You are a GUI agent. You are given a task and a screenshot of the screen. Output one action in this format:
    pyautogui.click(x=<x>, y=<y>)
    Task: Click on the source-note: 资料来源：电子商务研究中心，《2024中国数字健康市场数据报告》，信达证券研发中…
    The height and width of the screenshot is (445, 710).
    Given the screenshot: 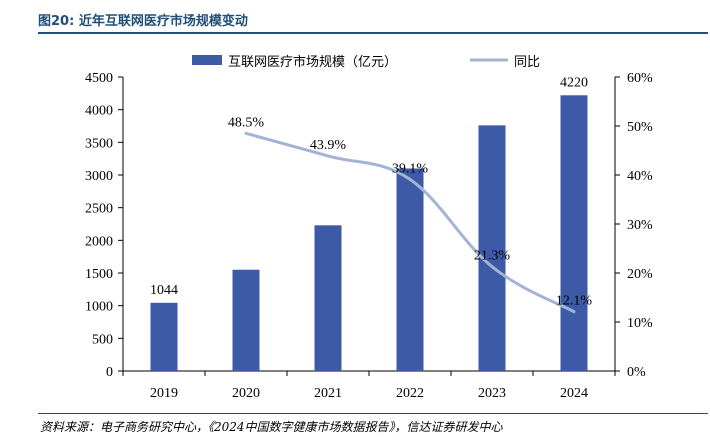 What is the action you would take?
    pyautogui.click(x=271, y=427)
    